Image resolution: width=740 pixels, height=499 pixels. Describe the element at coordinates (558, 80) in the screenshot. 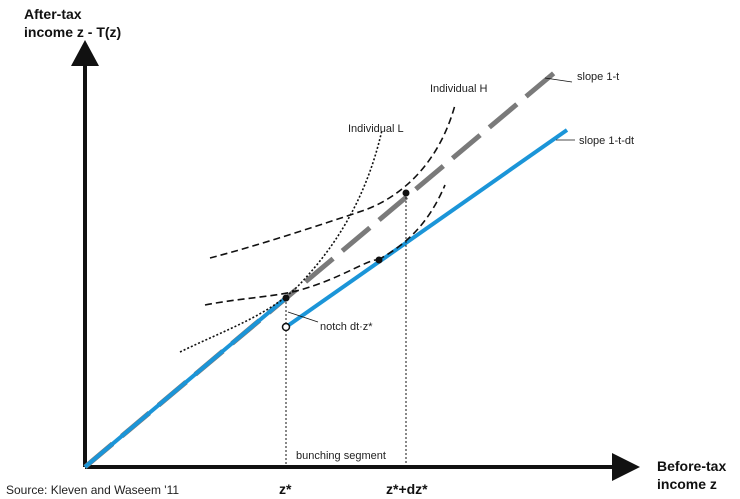

I see `slope-upper-leader` at that location.